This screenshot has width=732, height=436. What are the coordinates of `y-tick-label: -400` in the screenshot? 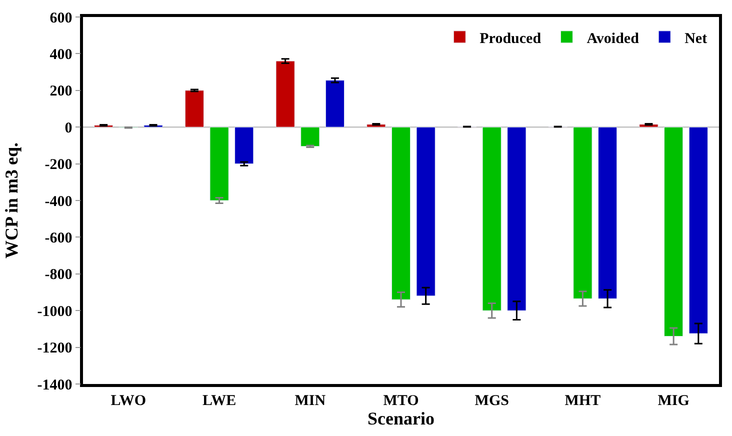 It's located at (58, 202).